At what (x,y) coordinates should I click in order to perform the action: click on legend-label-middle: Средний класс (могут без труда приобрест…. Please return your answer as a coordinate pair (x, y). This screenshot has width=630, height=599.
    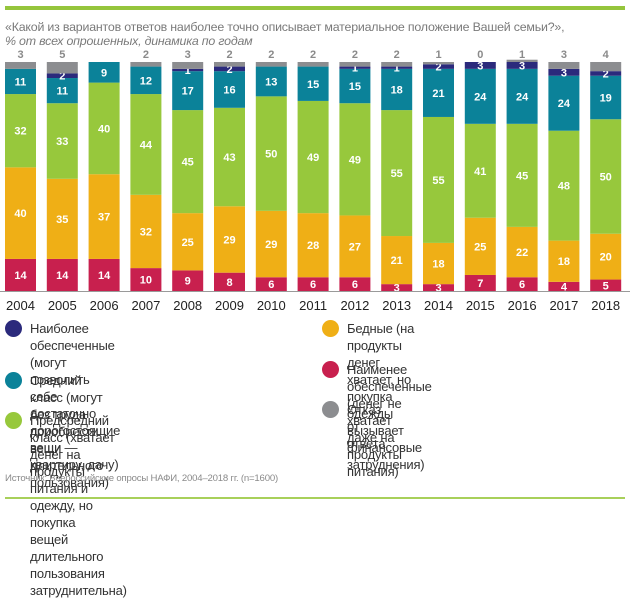
    Looking at the image, I should click on (69, 431).